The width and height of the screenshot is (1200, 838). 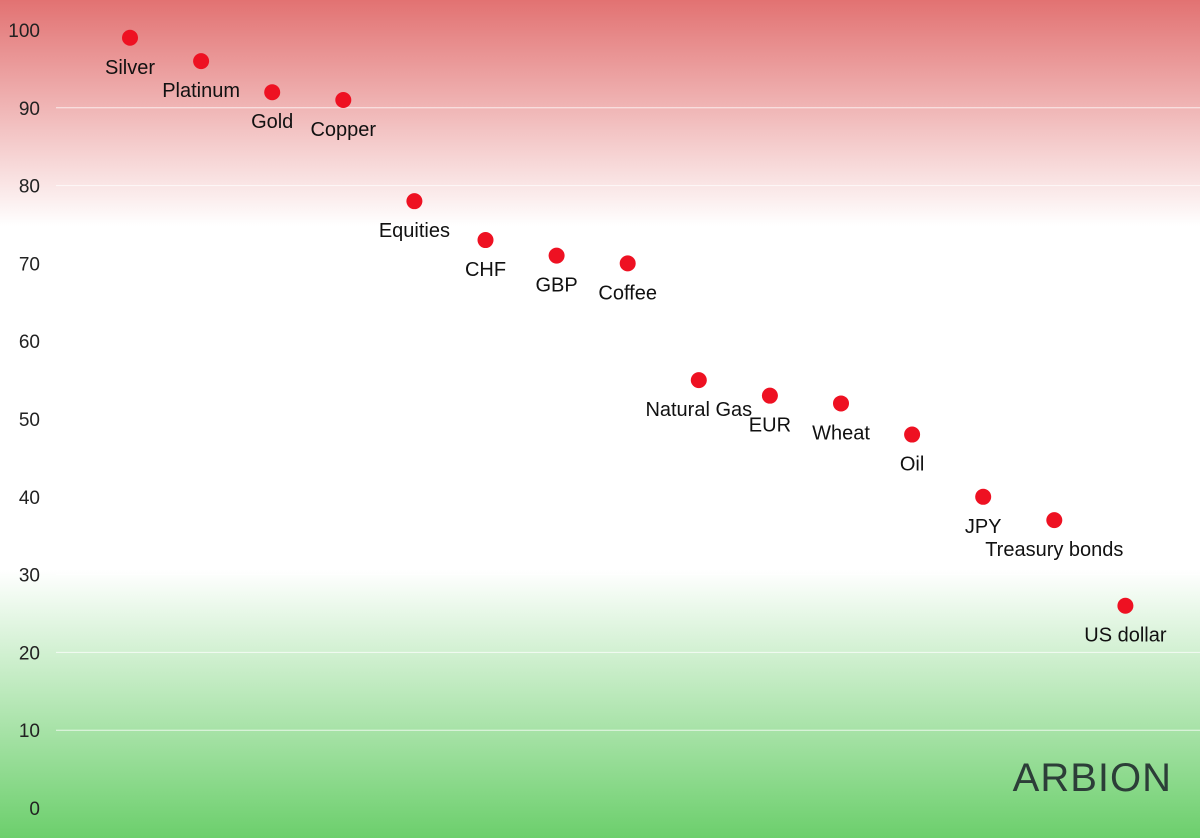 I want to click on y-axis: 0 10 20 30 40 50 60 70 80 90 100, so click(x=24, y=420).